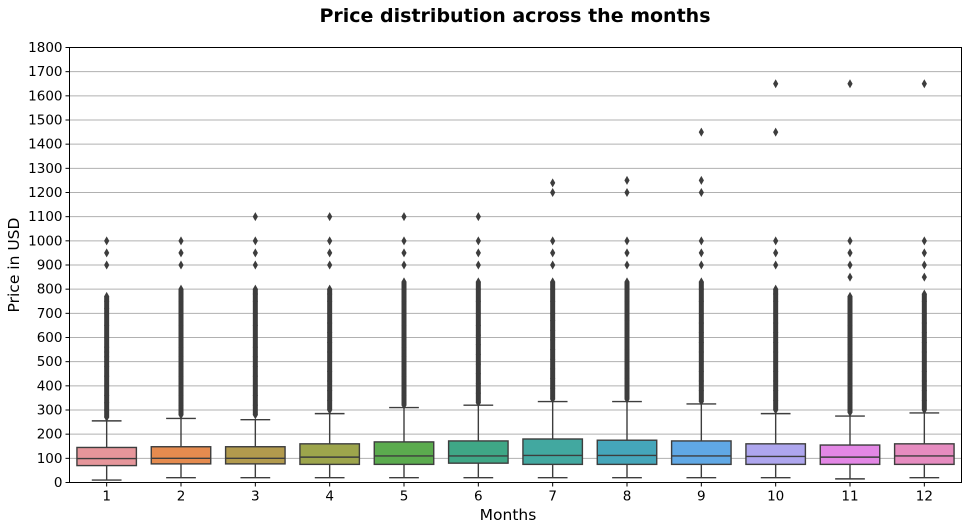 This screenshot has width=968, height=529. Describe the element at coordinates (45, 48) in the screenshot. I see `y-tick-label: 1800` at that location.